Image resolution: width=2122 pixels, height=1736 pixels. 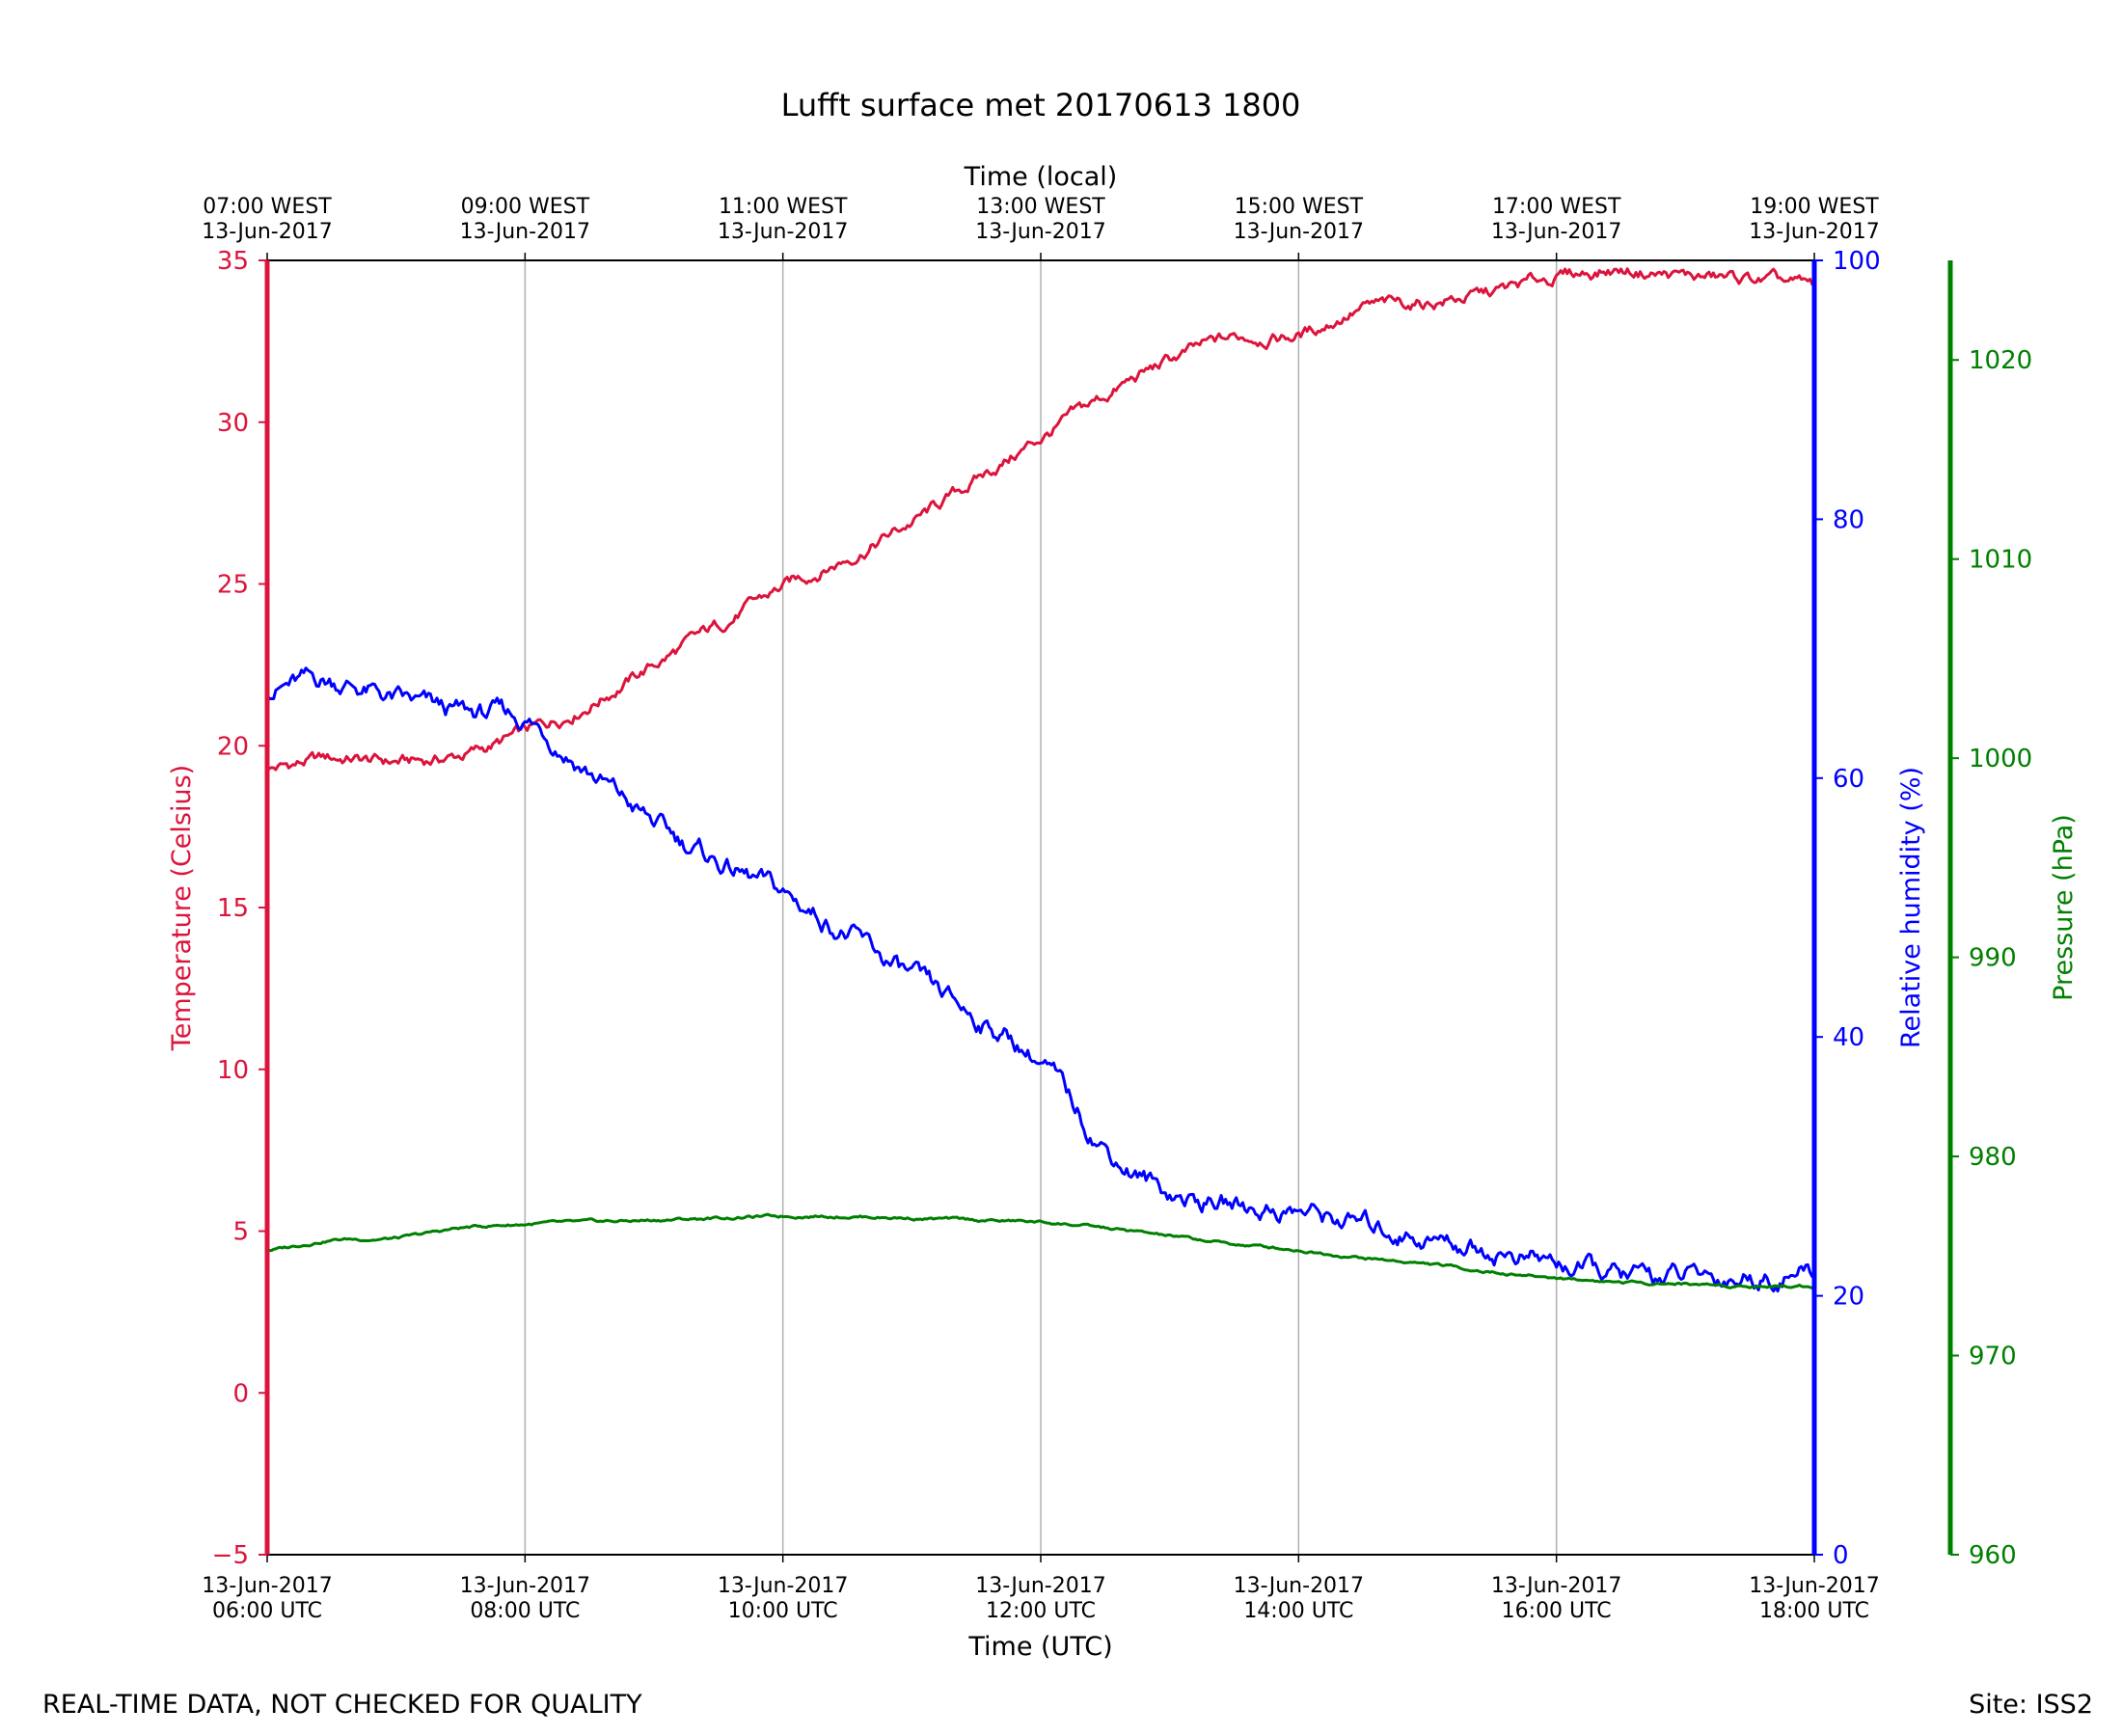 I want to click on temperature-tick-label: −5, so click(x=231, y=1555).